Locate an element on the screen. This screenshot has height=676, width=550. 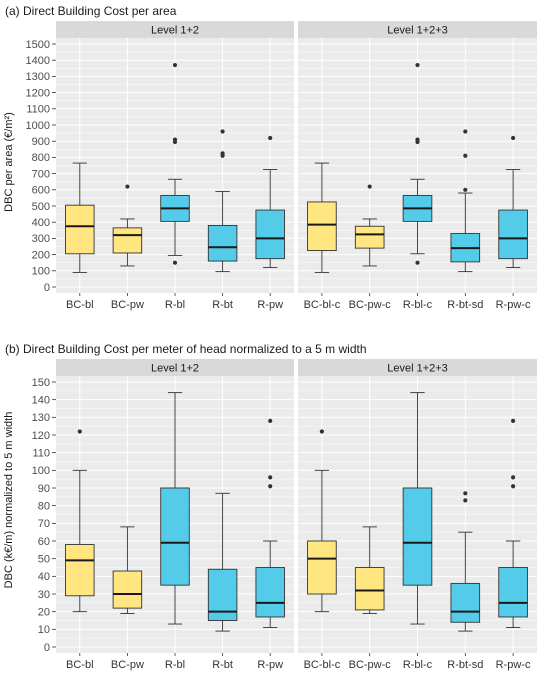
box-R-bl is located at coordinates (175, 508).